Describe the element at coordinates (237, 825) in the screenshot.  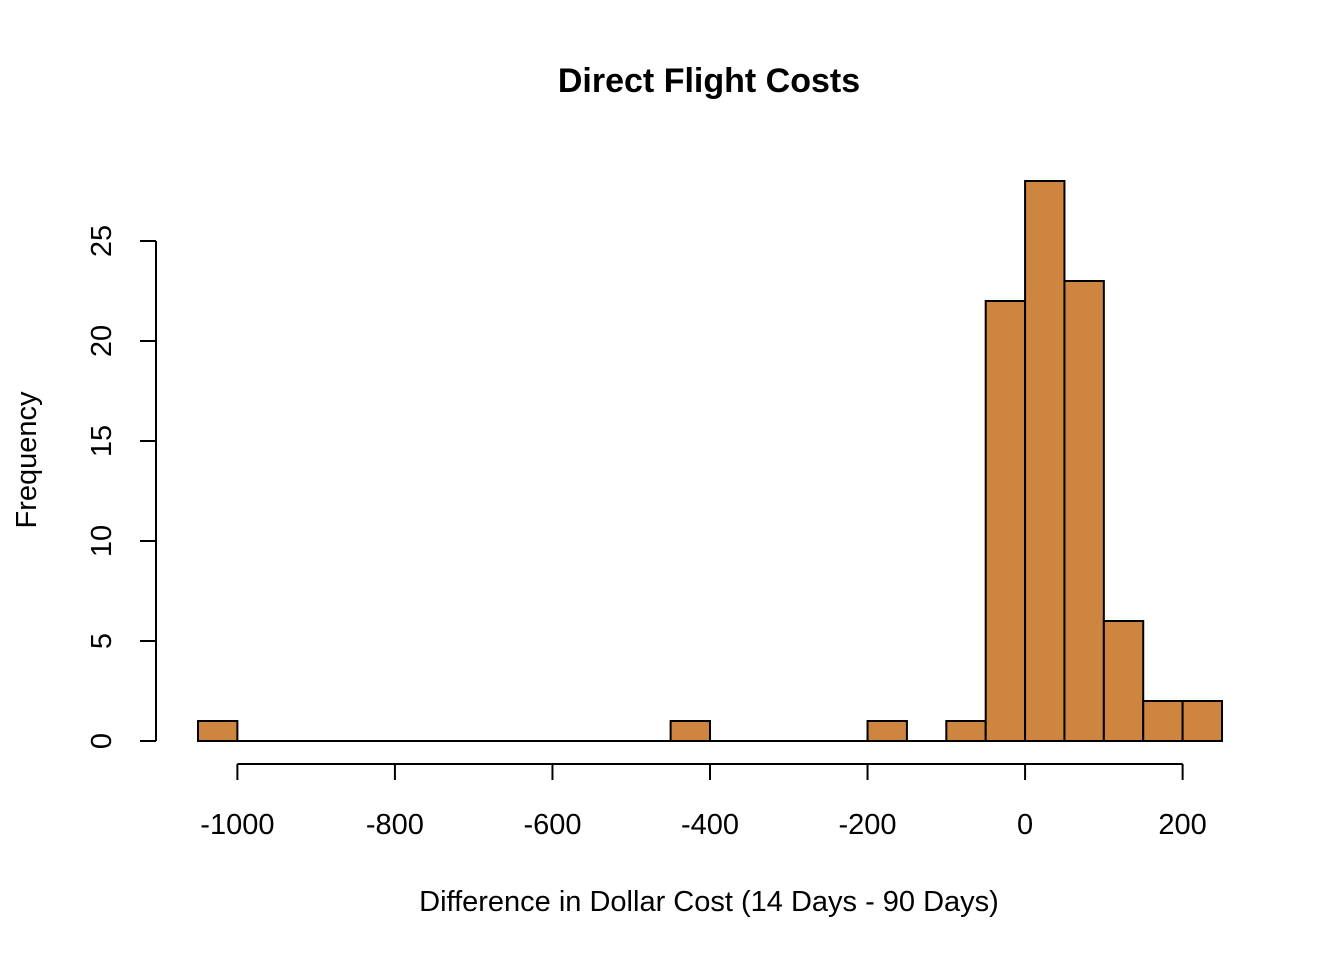
I see `x-tick-label: -1000` at that location.